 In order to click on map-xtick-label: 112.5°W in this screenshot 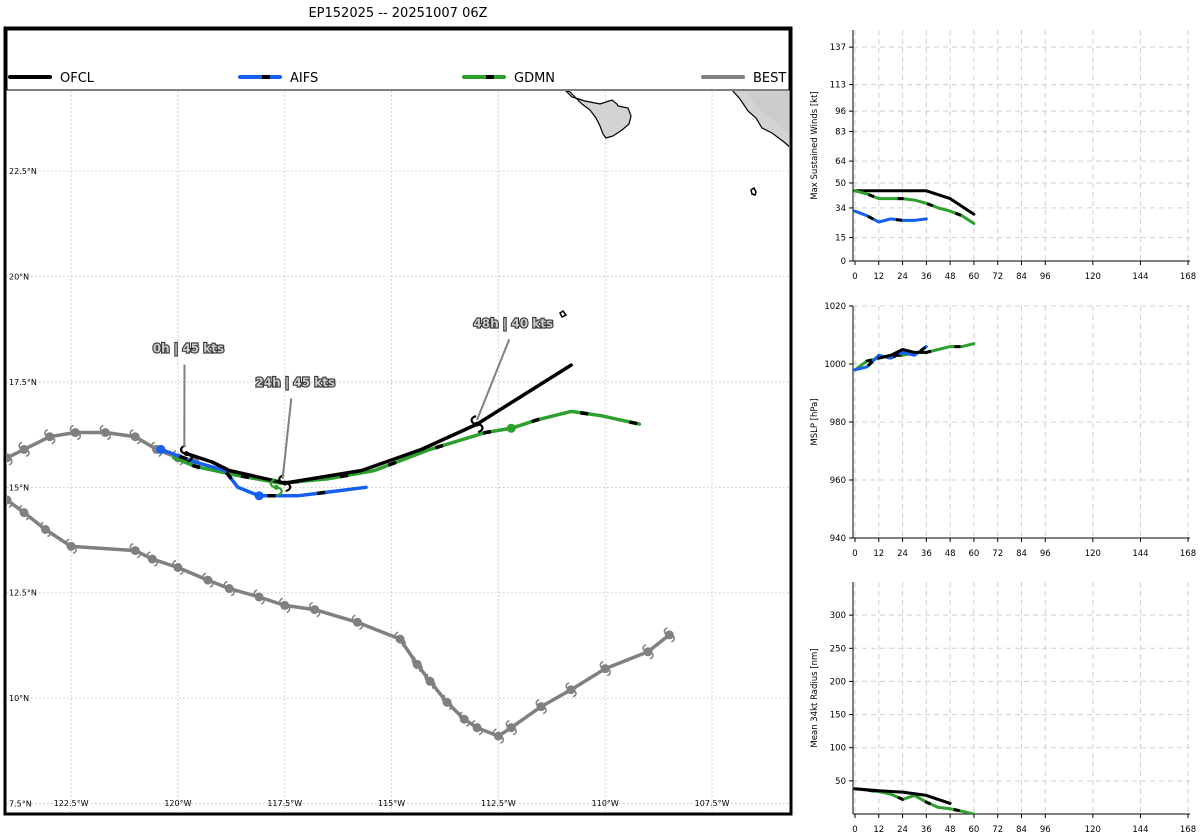, I will do `click(498, 803)`.